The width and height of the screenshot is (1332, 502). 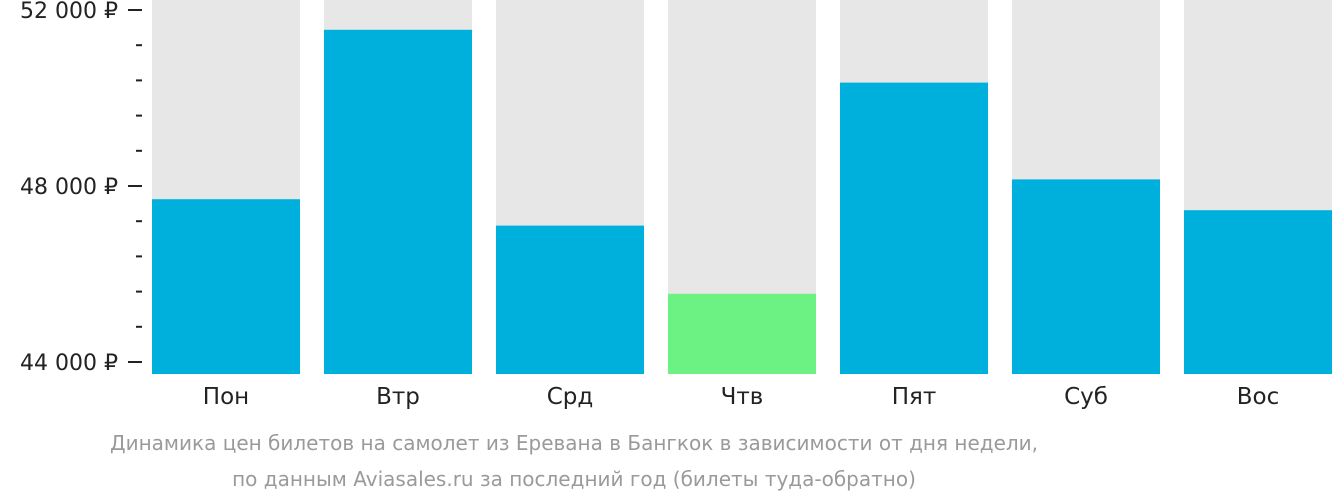 I want to click on y-tick-label: 48 000 ₽, so click(x=69, y=187).